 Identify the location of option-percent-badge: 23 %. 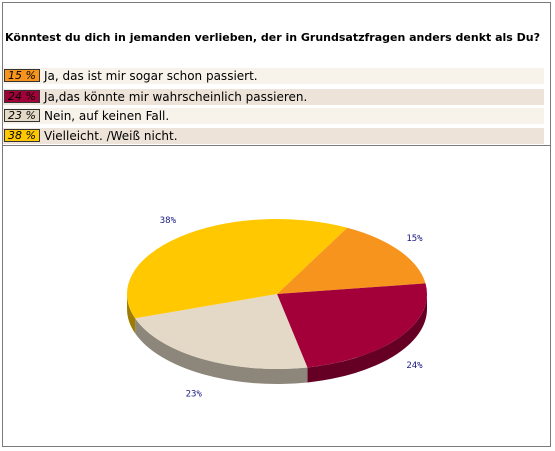
(22, 115).